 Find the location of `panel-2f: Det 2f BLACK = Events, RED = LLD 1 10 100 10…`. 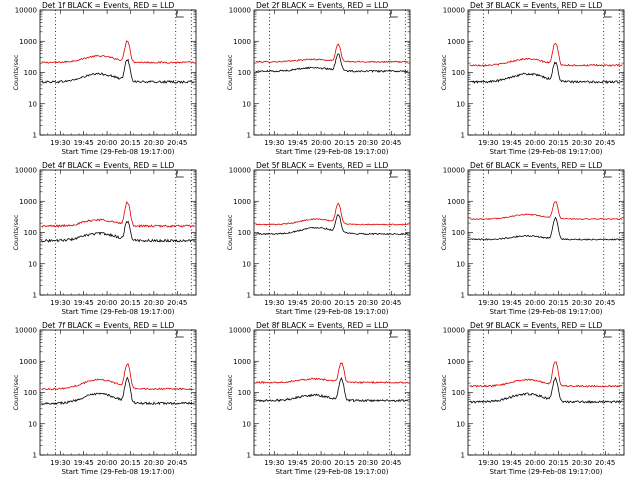

panel-2f: Det 2f BLACK = Events, RED = LLD 1 10 100 10… is located at coordinates (318, 78).